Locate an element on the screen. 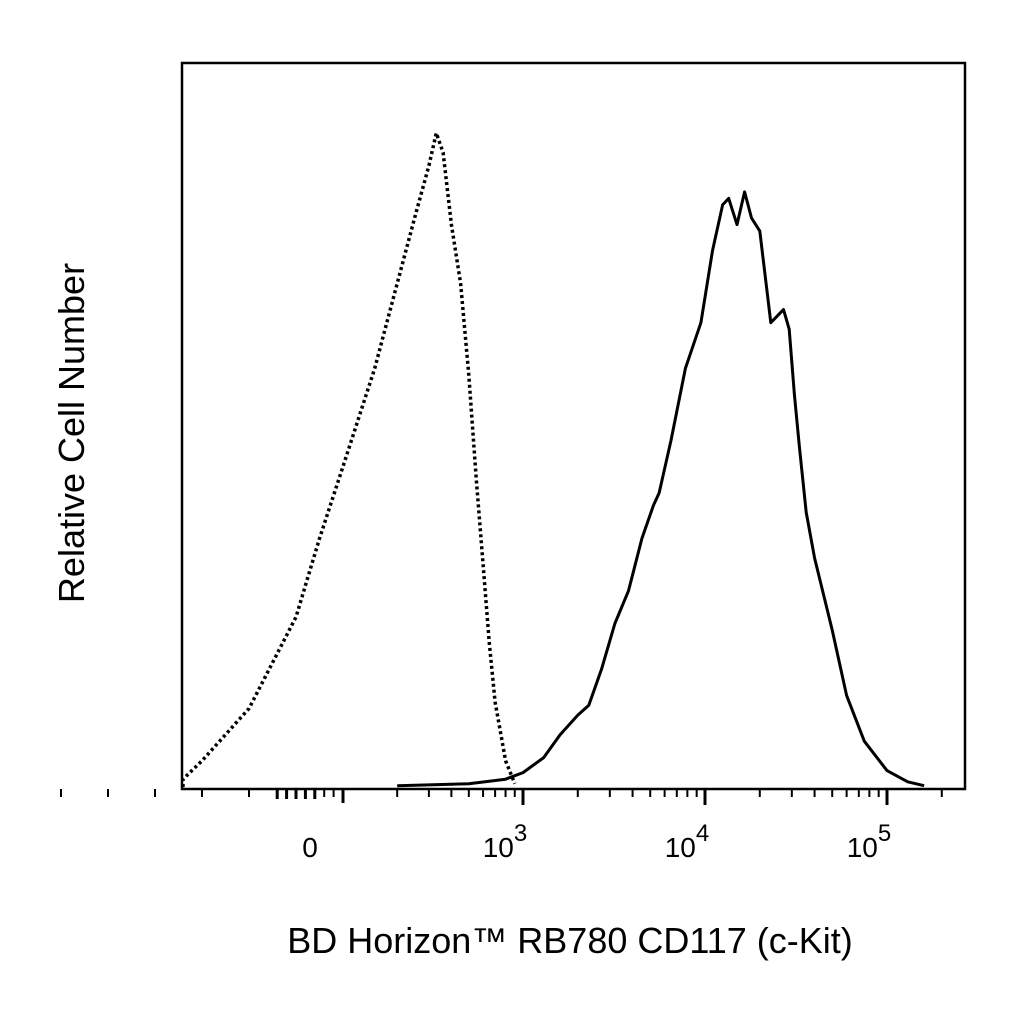 The image size is (1024, 1024). x-tick-label: 10⁵ is located at coordinates (869, 841).